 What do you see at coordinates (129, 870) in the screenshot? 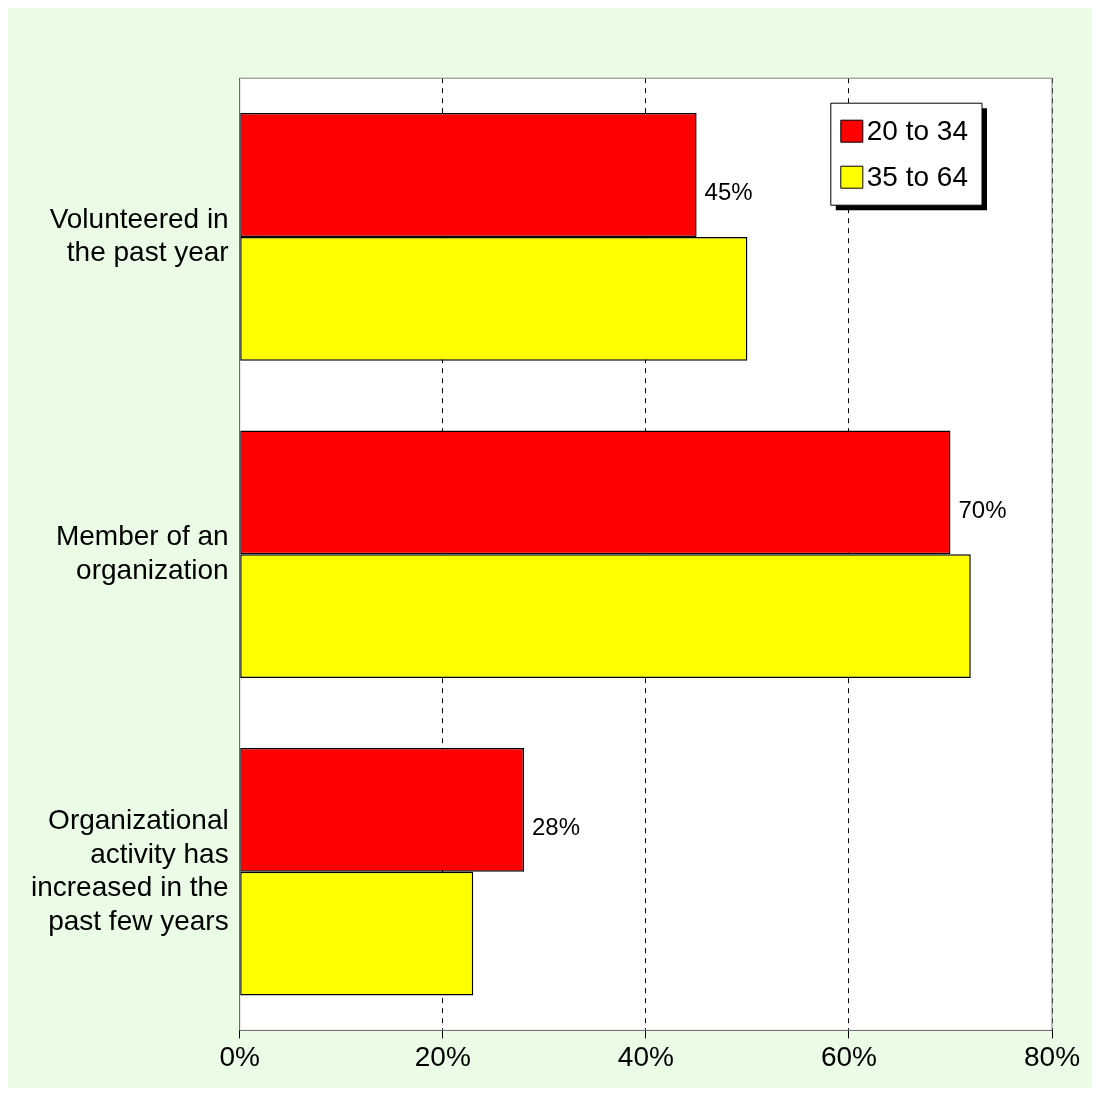
I see `y-tick-label: Organizational activity has increased in the past few years` at bounding box center [129, 870].